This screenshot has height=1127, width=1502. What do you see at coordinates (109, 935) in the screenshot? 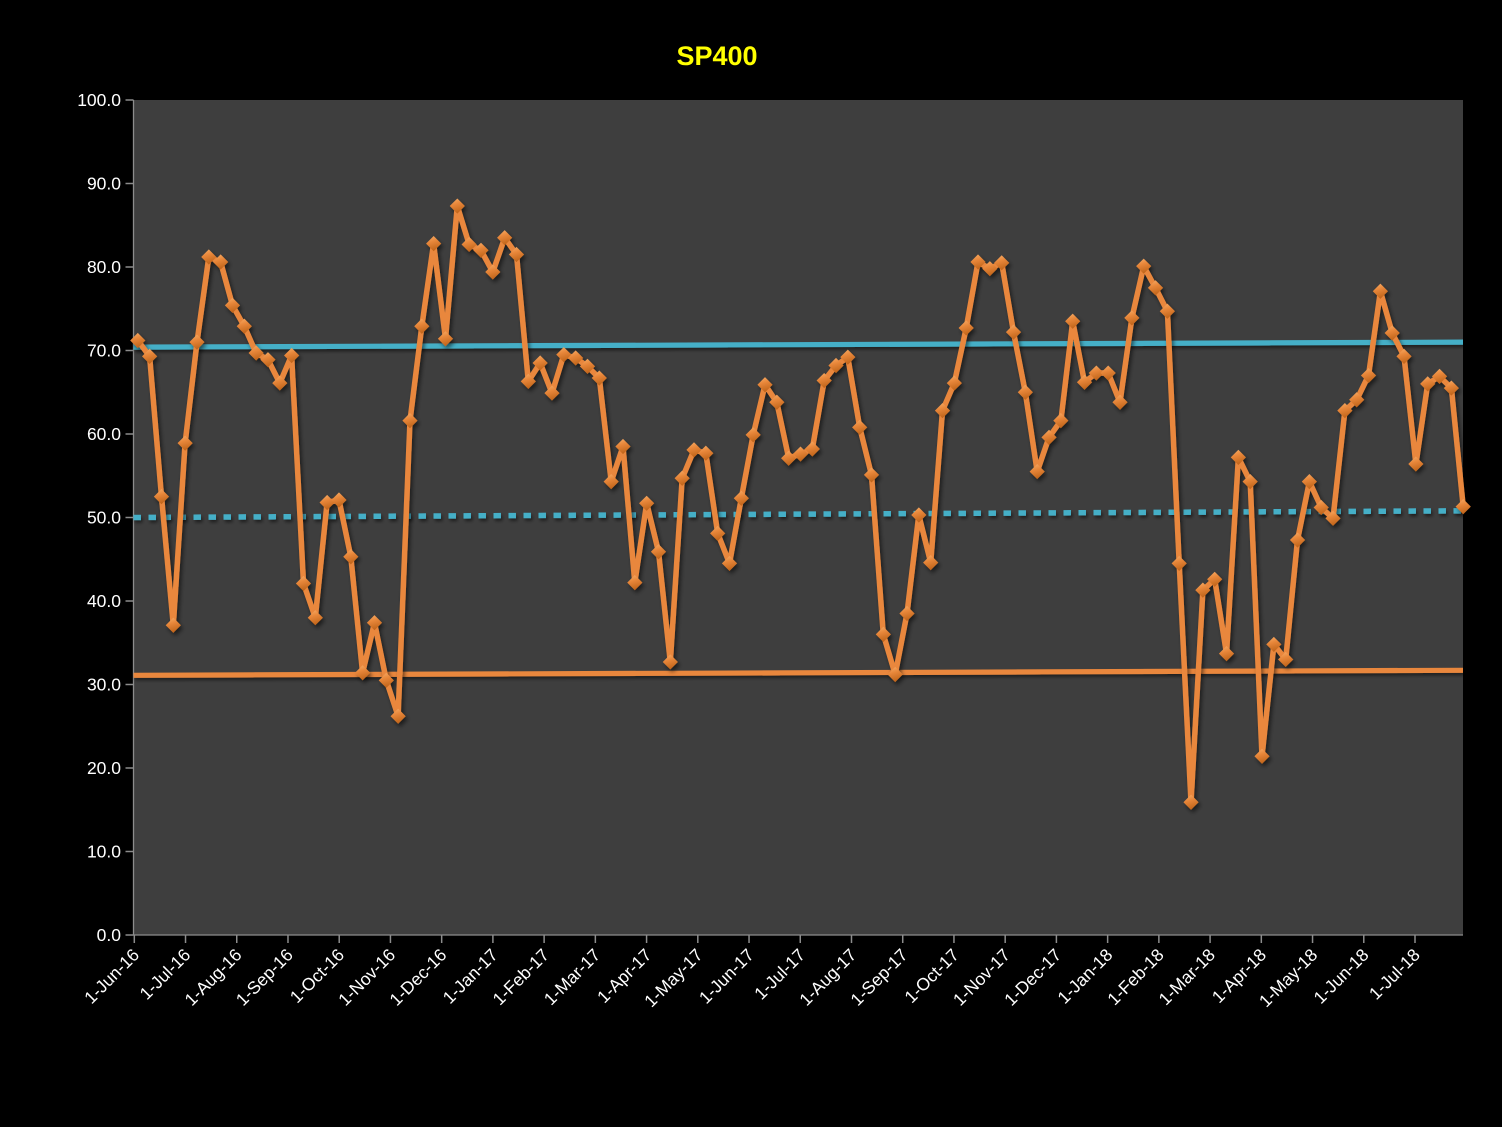
I see `y-tick-label: 0.0` at bounding box center [109, 935].